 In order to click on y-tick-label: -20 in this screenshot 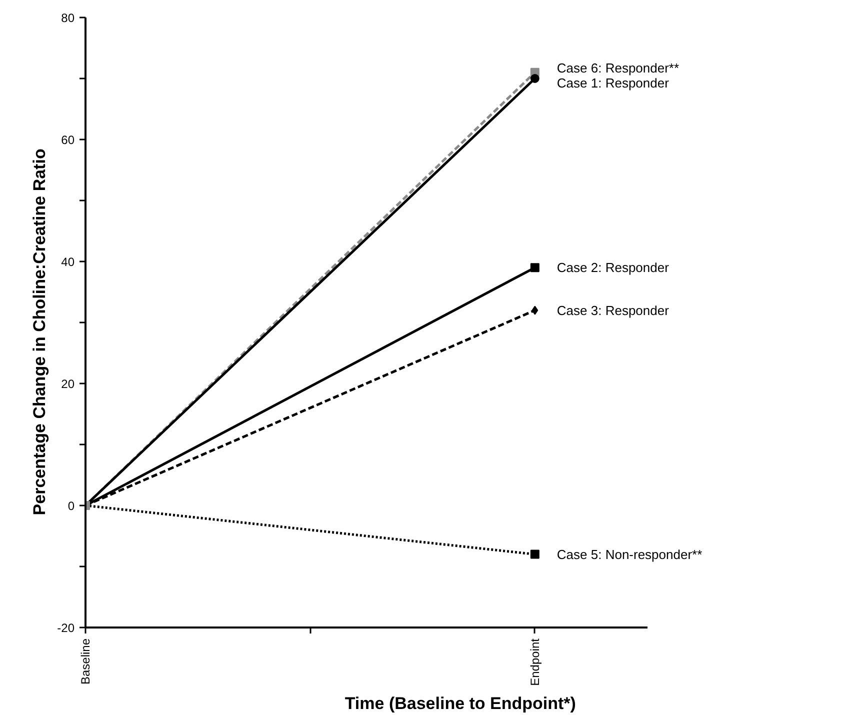, I will do `click(66, 628)`.